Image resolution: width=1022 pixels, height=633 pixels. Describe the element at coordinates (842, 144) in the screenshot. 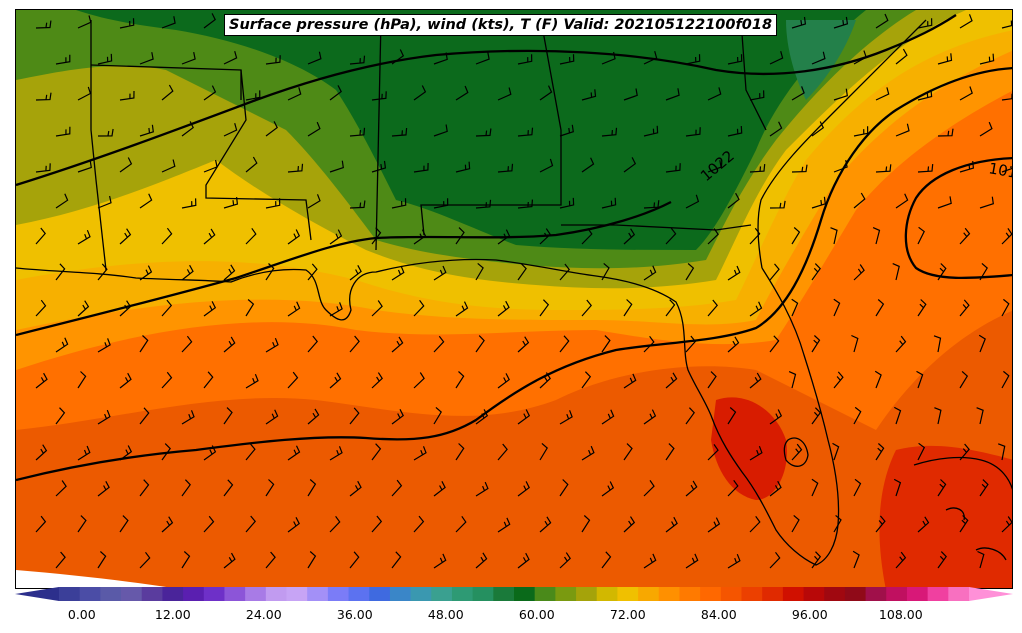

I see `coastline-atlantic` at that location.